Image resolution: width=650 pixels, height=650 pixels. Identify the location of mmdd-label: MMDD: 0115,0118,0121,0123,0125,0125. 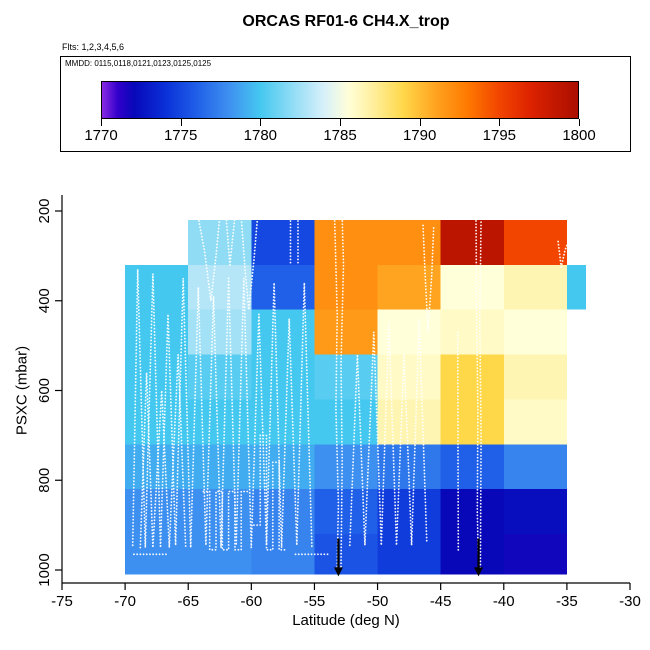
(138, 63).